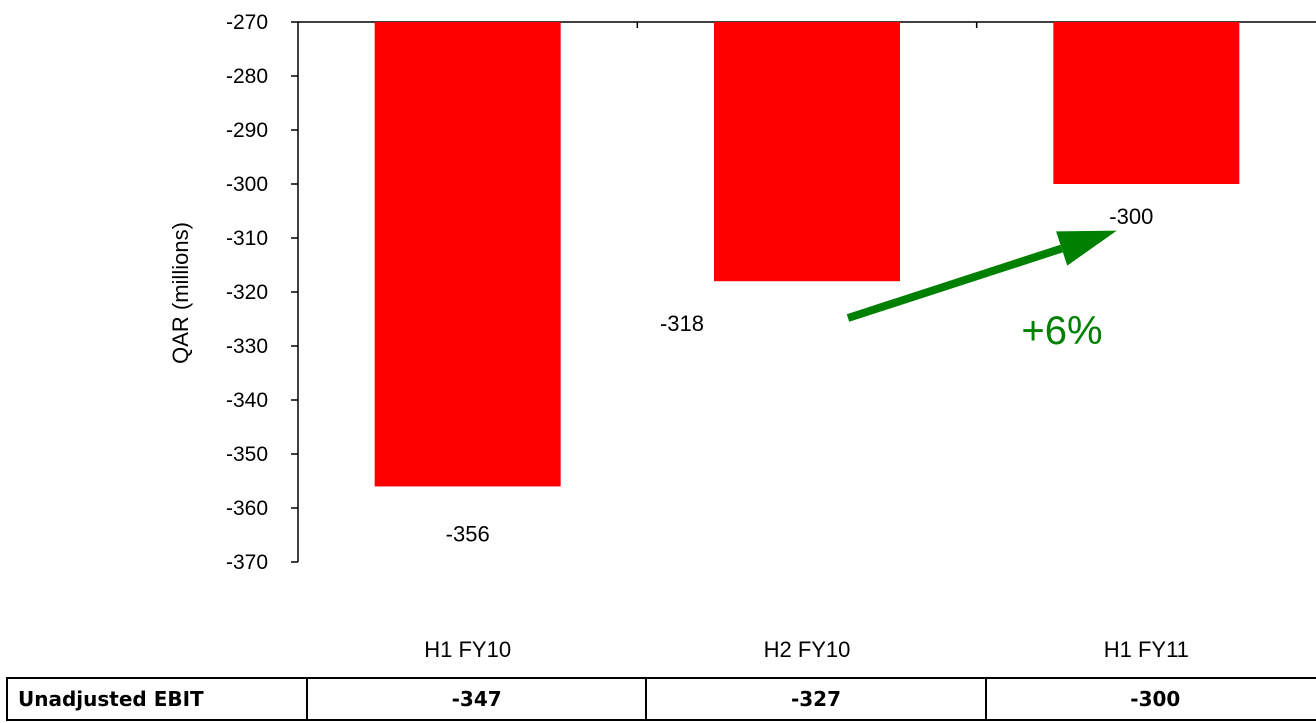 The image size is (1316, 723). What do you see at coordinates (468, 533) in the screenshot?
I see `bar-data-label: -356` at bounding box center [468, 533].